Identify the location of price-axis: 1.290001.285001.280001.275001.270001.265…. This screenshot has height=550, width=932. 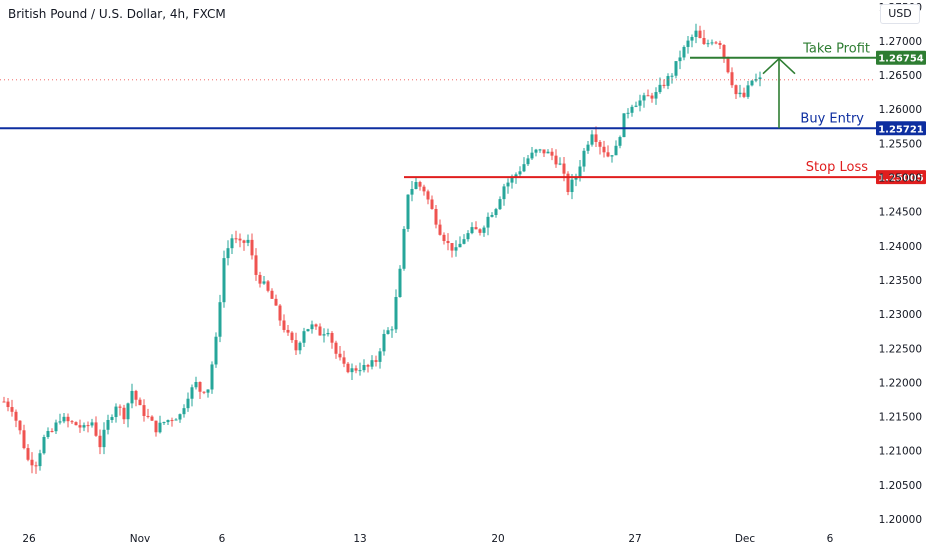
(900, 264).